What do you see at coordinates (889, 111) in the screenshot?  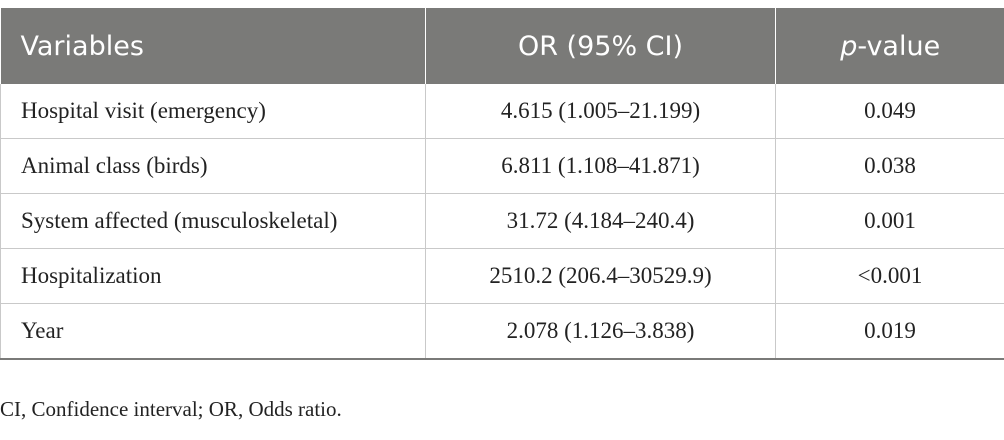 I see `cell-p: 0.049` at bounding box center [889, 111].